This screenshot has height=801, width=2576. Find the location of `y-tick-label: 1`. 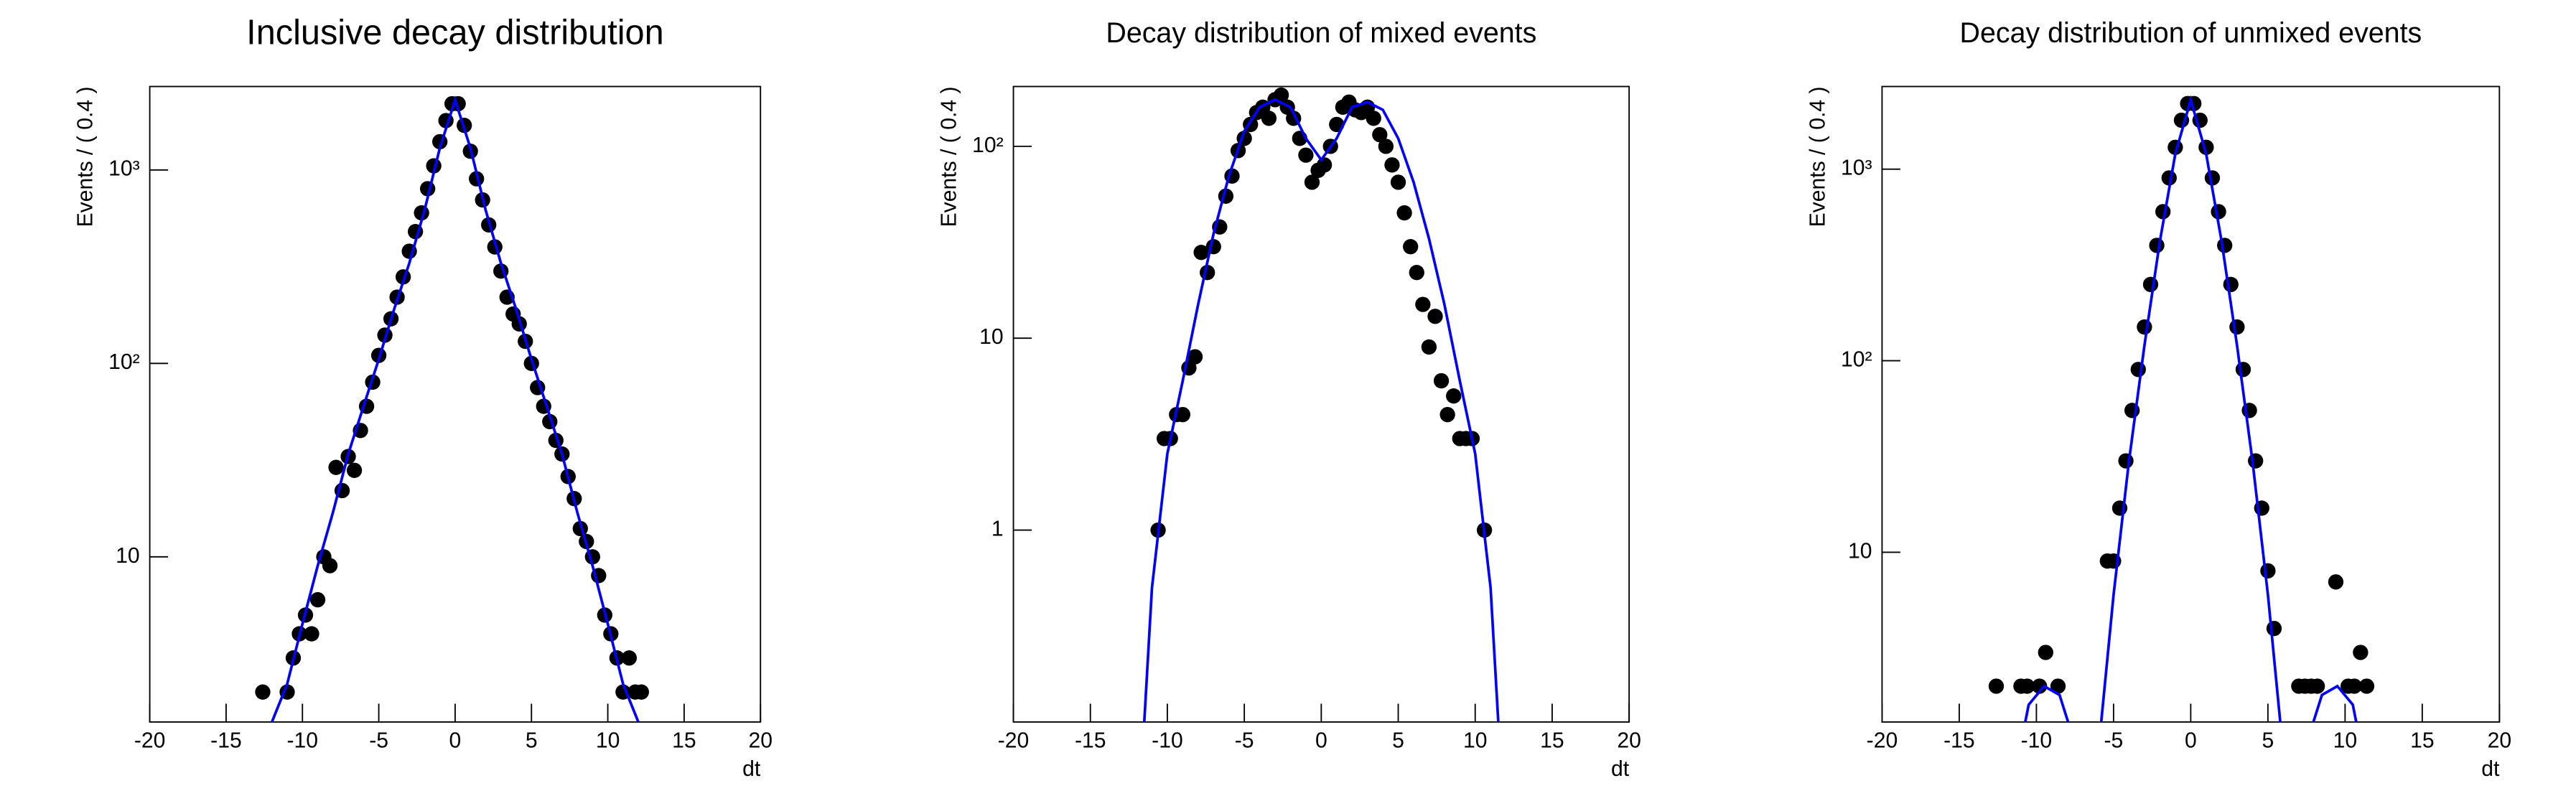

y-tick-label: 1 is located at coordinates (997, 529).